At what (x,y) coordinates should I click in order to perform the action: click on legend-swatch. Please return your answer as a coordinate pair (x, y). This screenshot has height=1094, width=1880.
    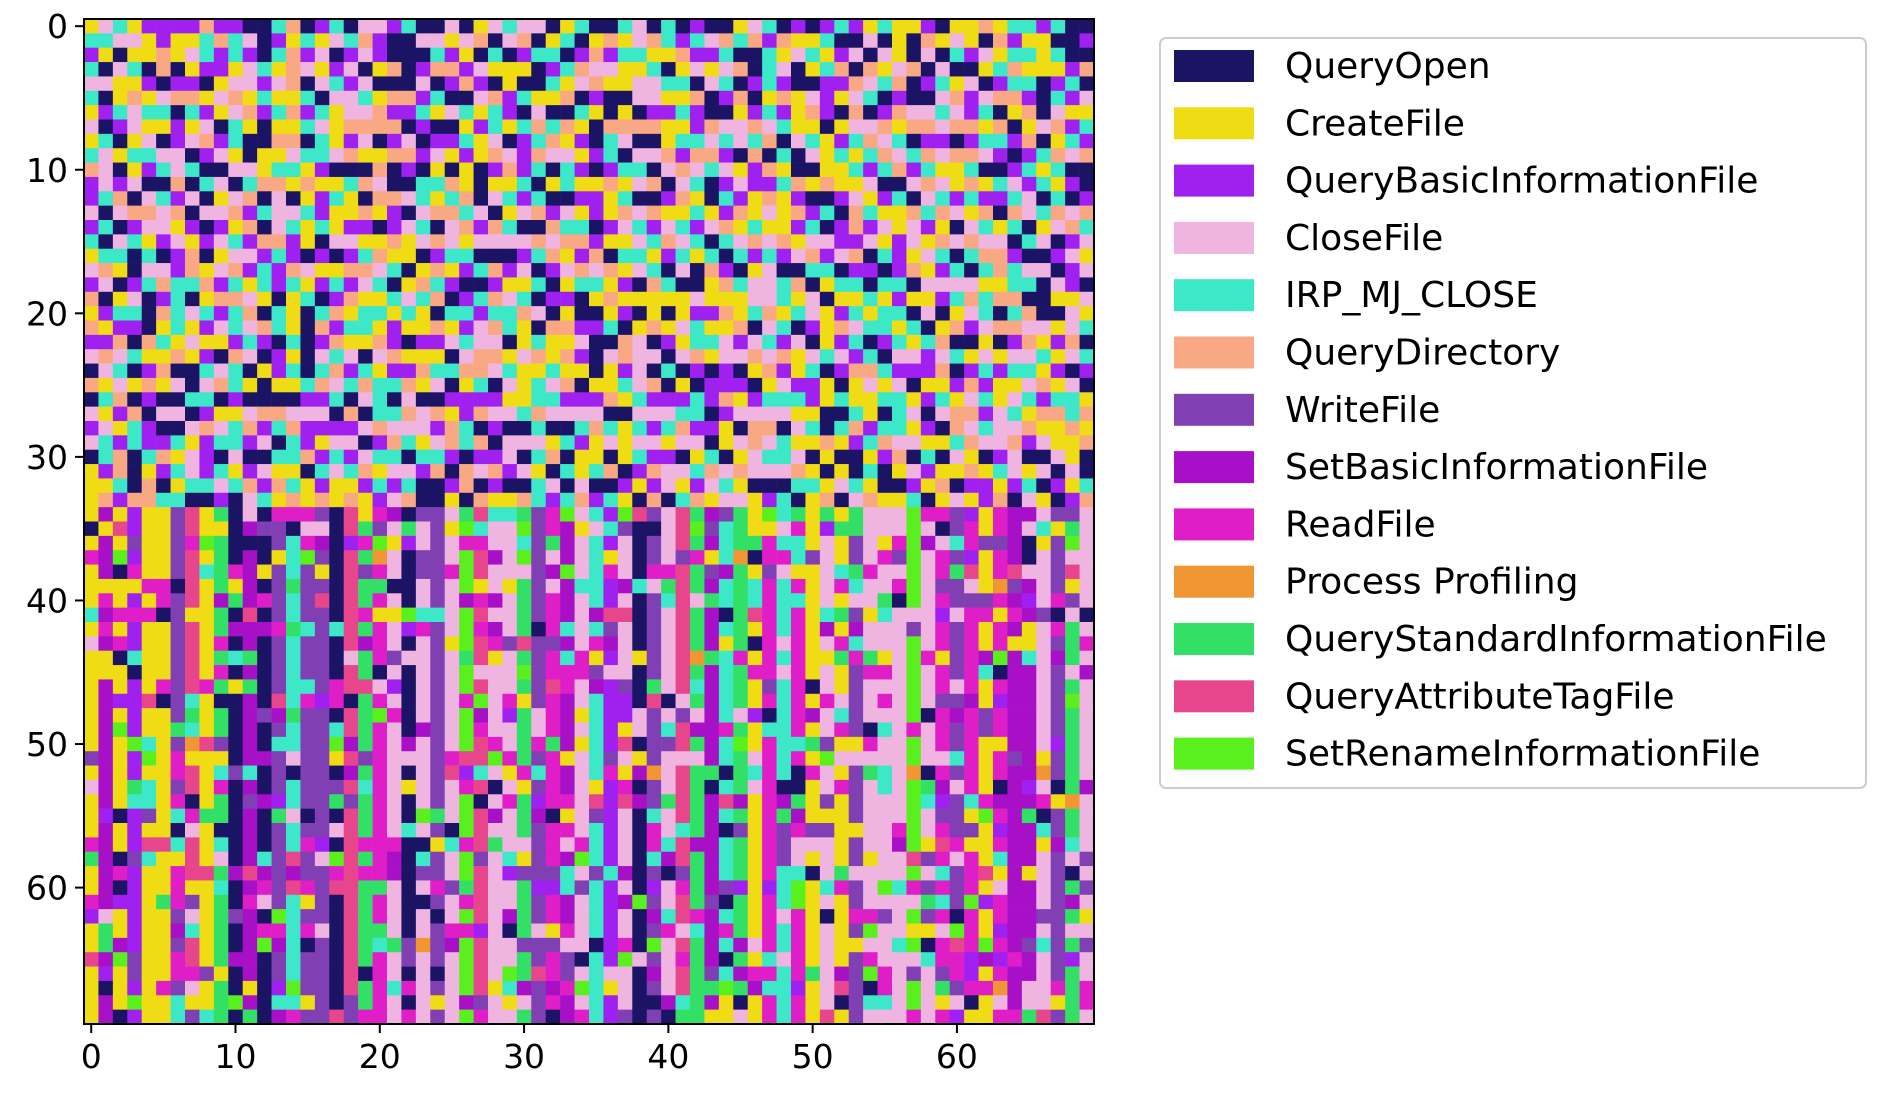
    Looking at the image, I should click on (1214, 524).